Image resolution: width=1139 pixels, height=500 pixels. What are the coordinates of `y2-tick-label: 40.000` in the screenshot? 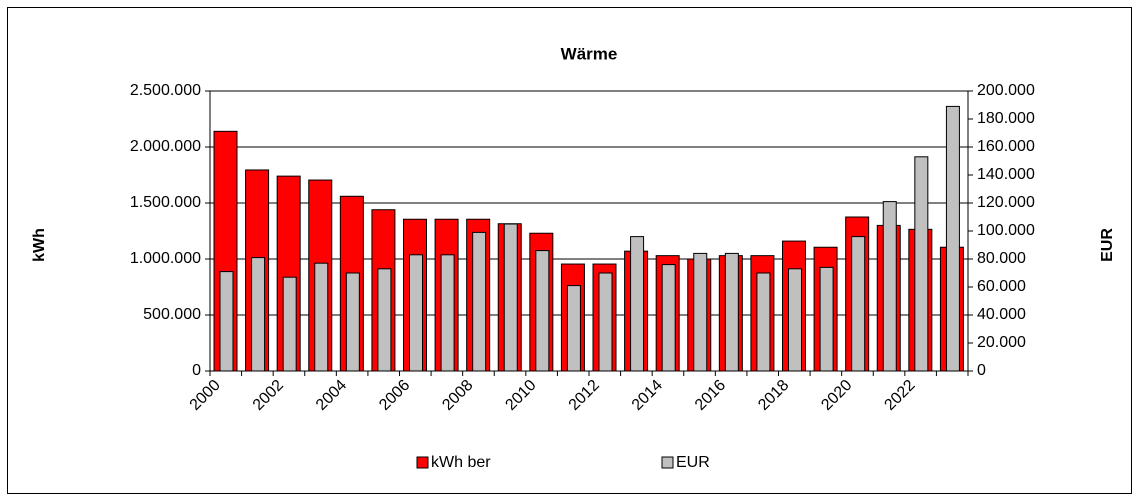 It's located at (1001, 314).